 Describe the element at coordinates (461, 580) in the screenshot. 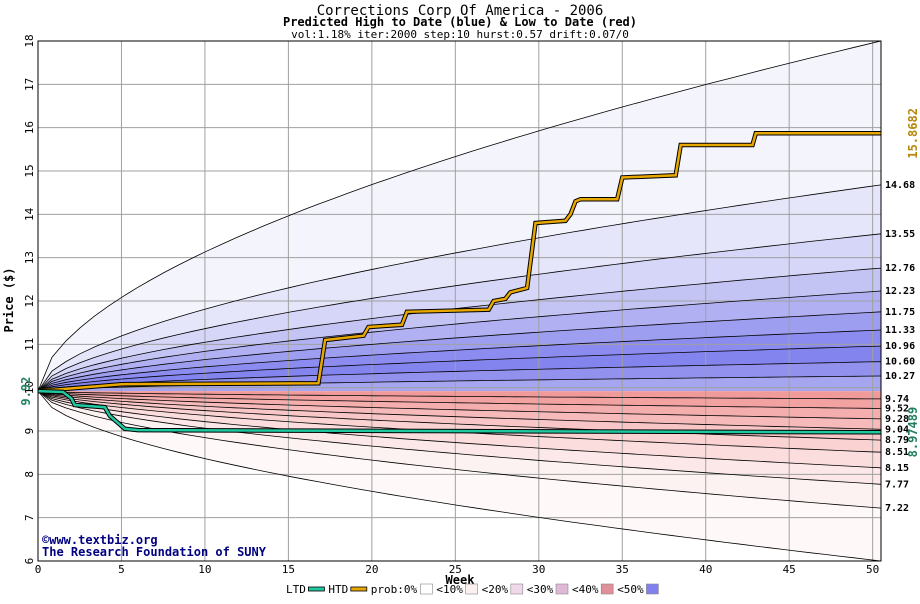

I see `x-axis-label: Week` at that location.